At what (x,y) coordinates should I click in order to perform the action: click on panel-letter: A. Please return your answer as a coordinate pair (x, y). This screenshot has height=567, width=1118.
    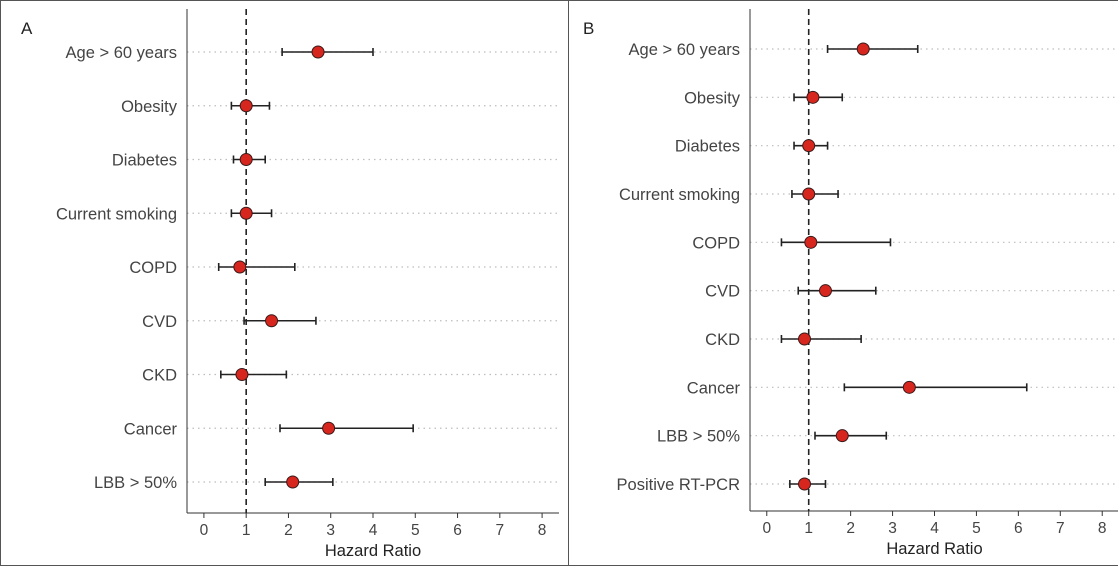
    Looking at the image, I should click on (27, 28).